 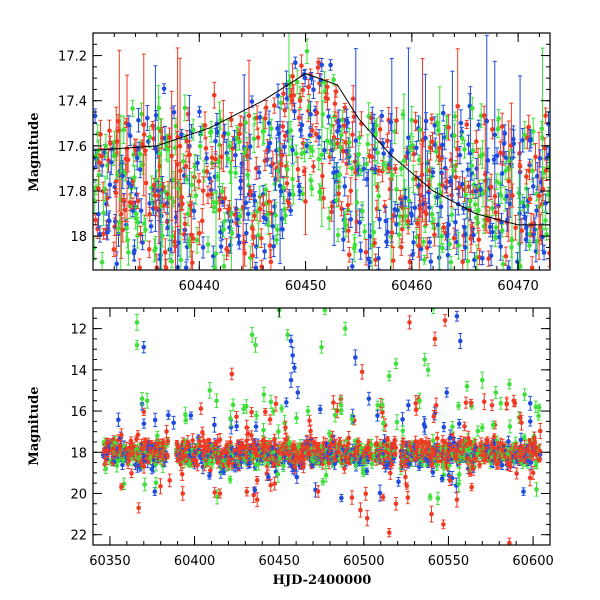 What do you see at coordinates (305, 286) in the screenshot?
I see `top-x-tick-label: 60450` at bounding box center [305, 286].